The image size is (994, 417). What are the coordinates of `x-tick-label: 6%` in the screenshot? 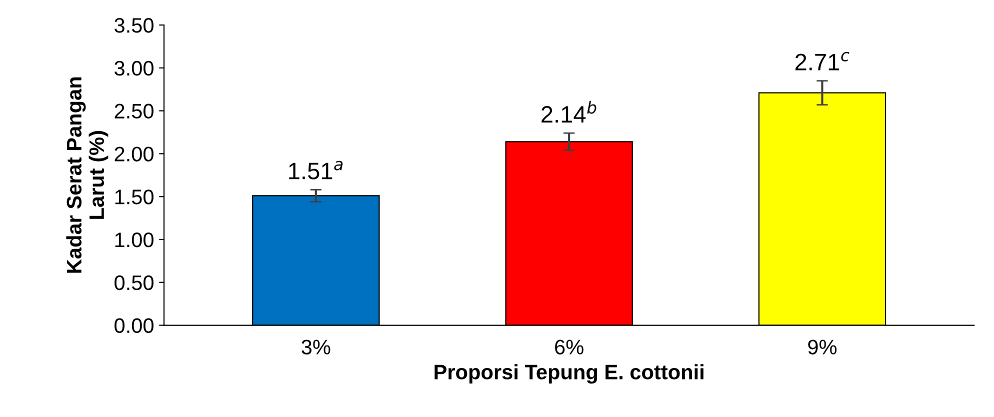 It's located at (569, 347).